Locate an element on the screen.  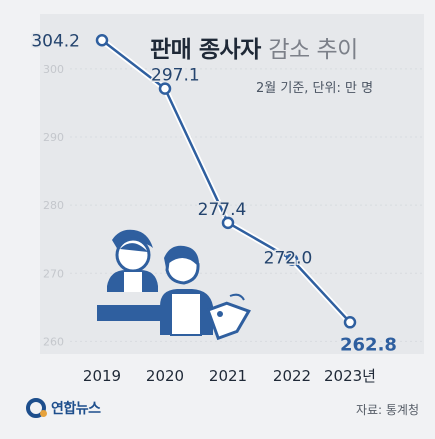
data-label: 272.0 is located at coordinates (288, 259).